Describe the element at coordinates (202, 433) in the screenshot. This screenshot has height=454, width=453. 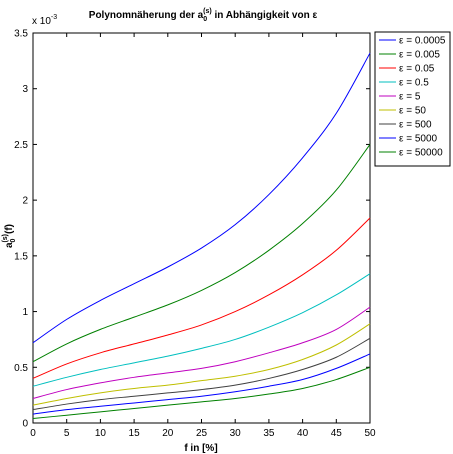
I see `x-tick-label: 25` at that location.